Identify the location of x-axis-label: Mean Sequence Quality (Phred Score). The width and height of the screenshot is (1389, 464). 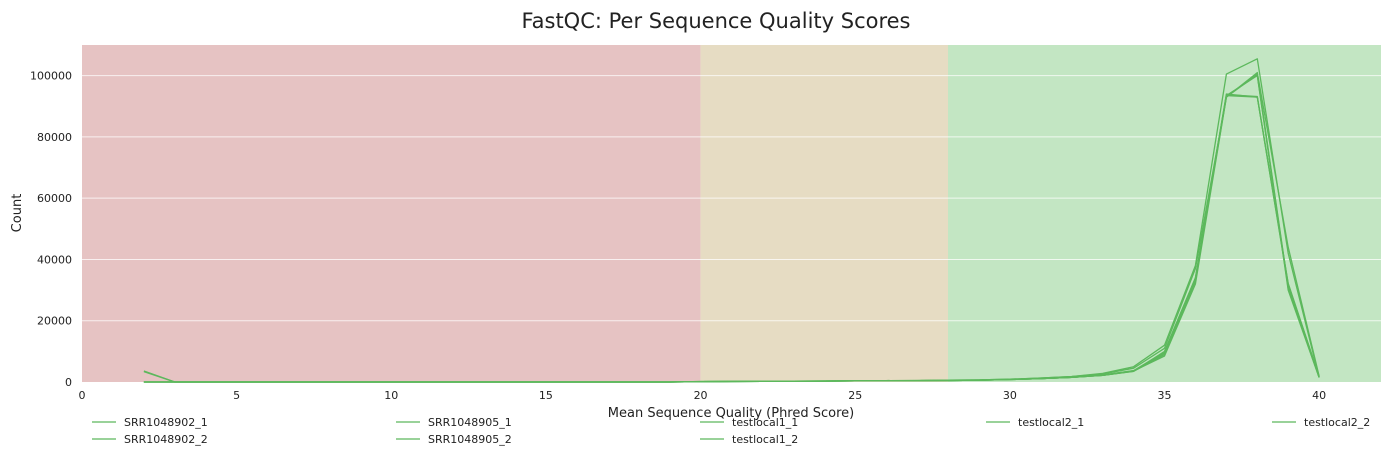
(731, 413).